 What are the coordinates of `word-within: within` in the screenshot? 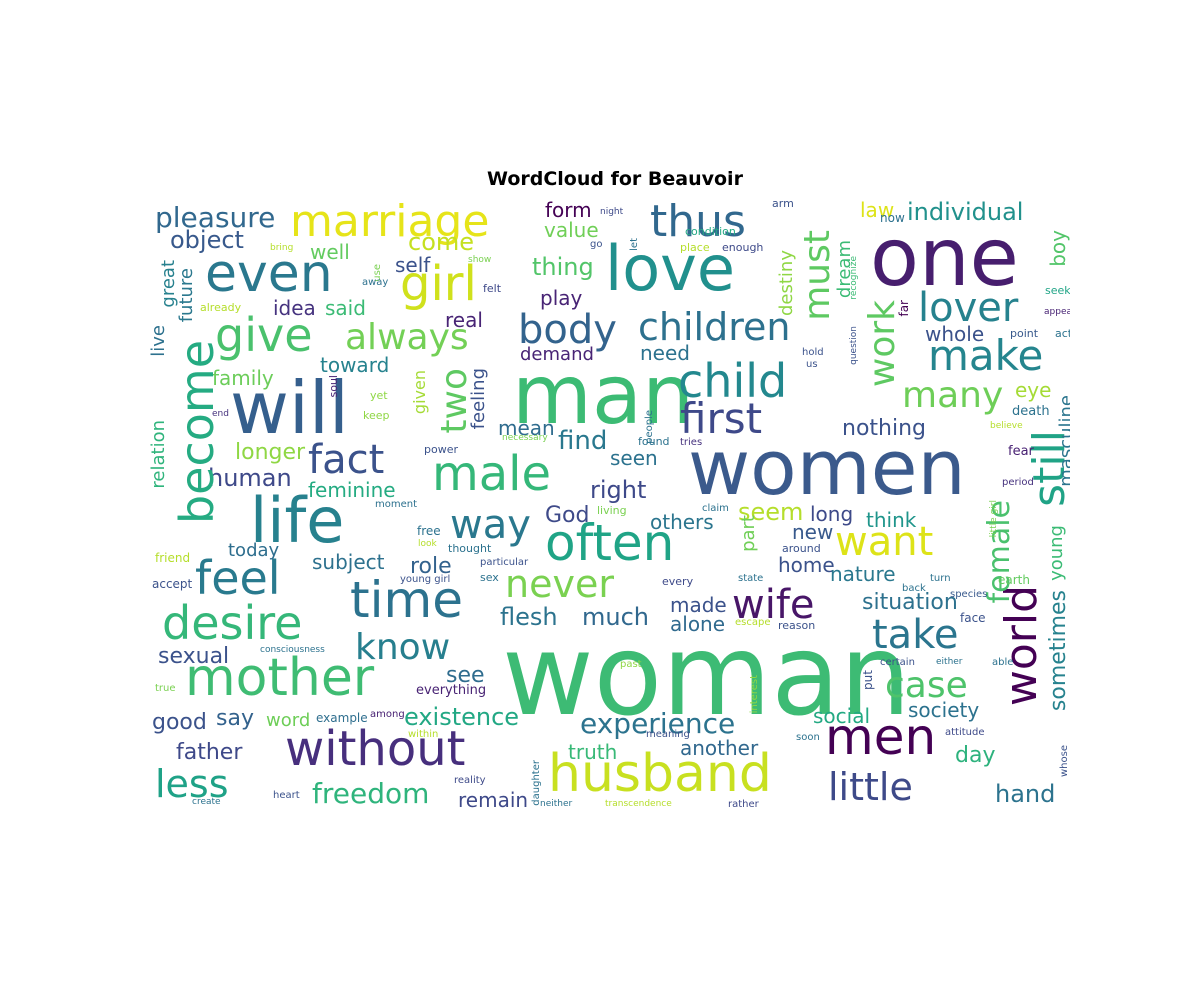 It's located at (423, 734).